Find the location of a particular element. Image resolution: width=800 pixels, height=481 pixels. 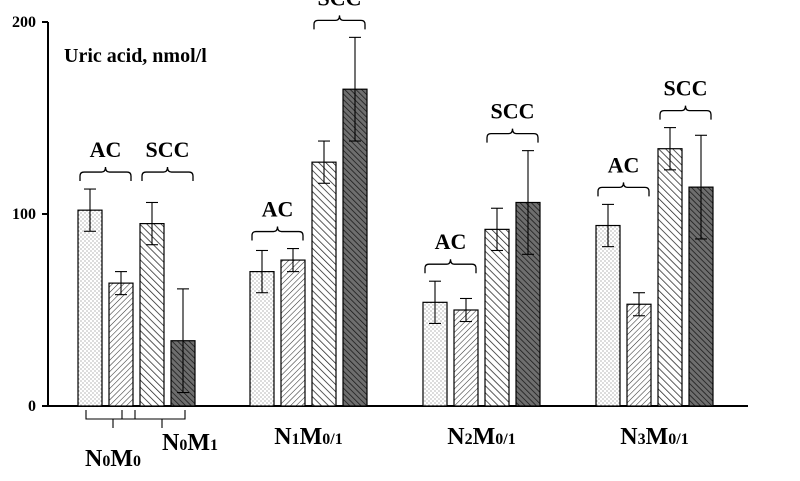

y-tick-label: 200 is located at coordinates (24, 22).